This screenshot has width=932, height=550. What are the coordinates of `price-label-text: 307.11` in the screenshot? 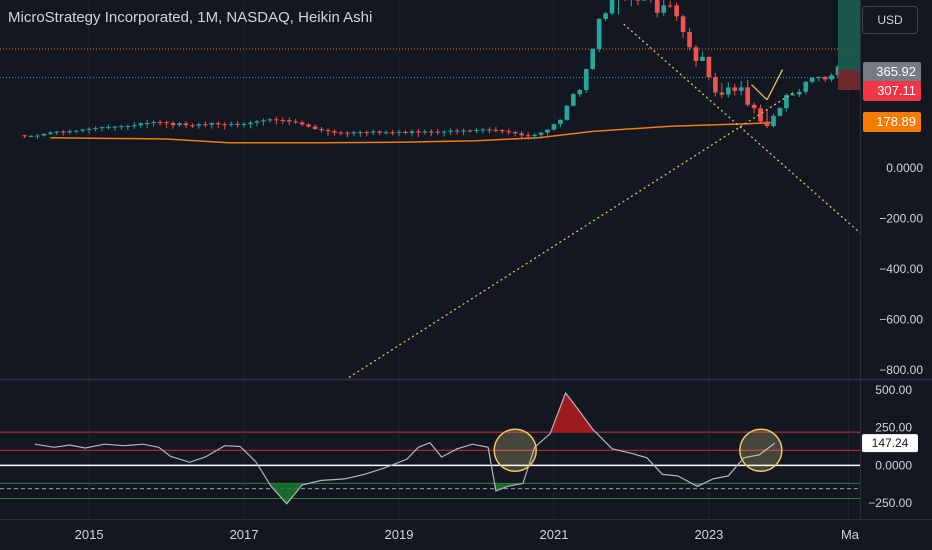 It's located at (896, 90).